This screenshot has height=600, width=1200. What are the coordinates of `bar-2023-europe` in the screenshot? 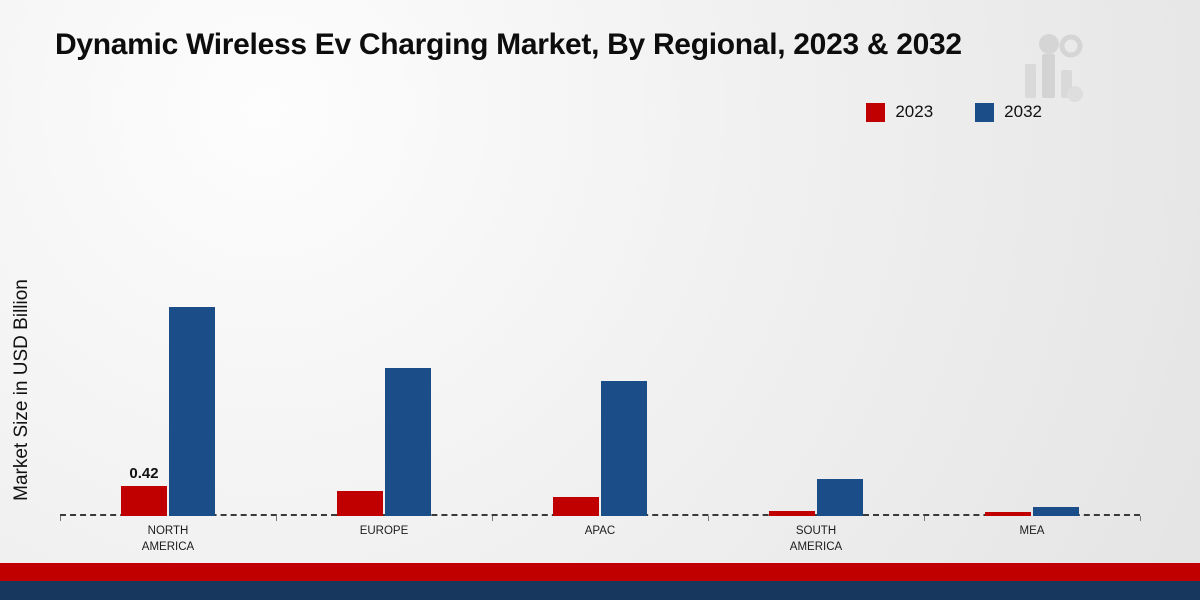 It's located at (360, 503).